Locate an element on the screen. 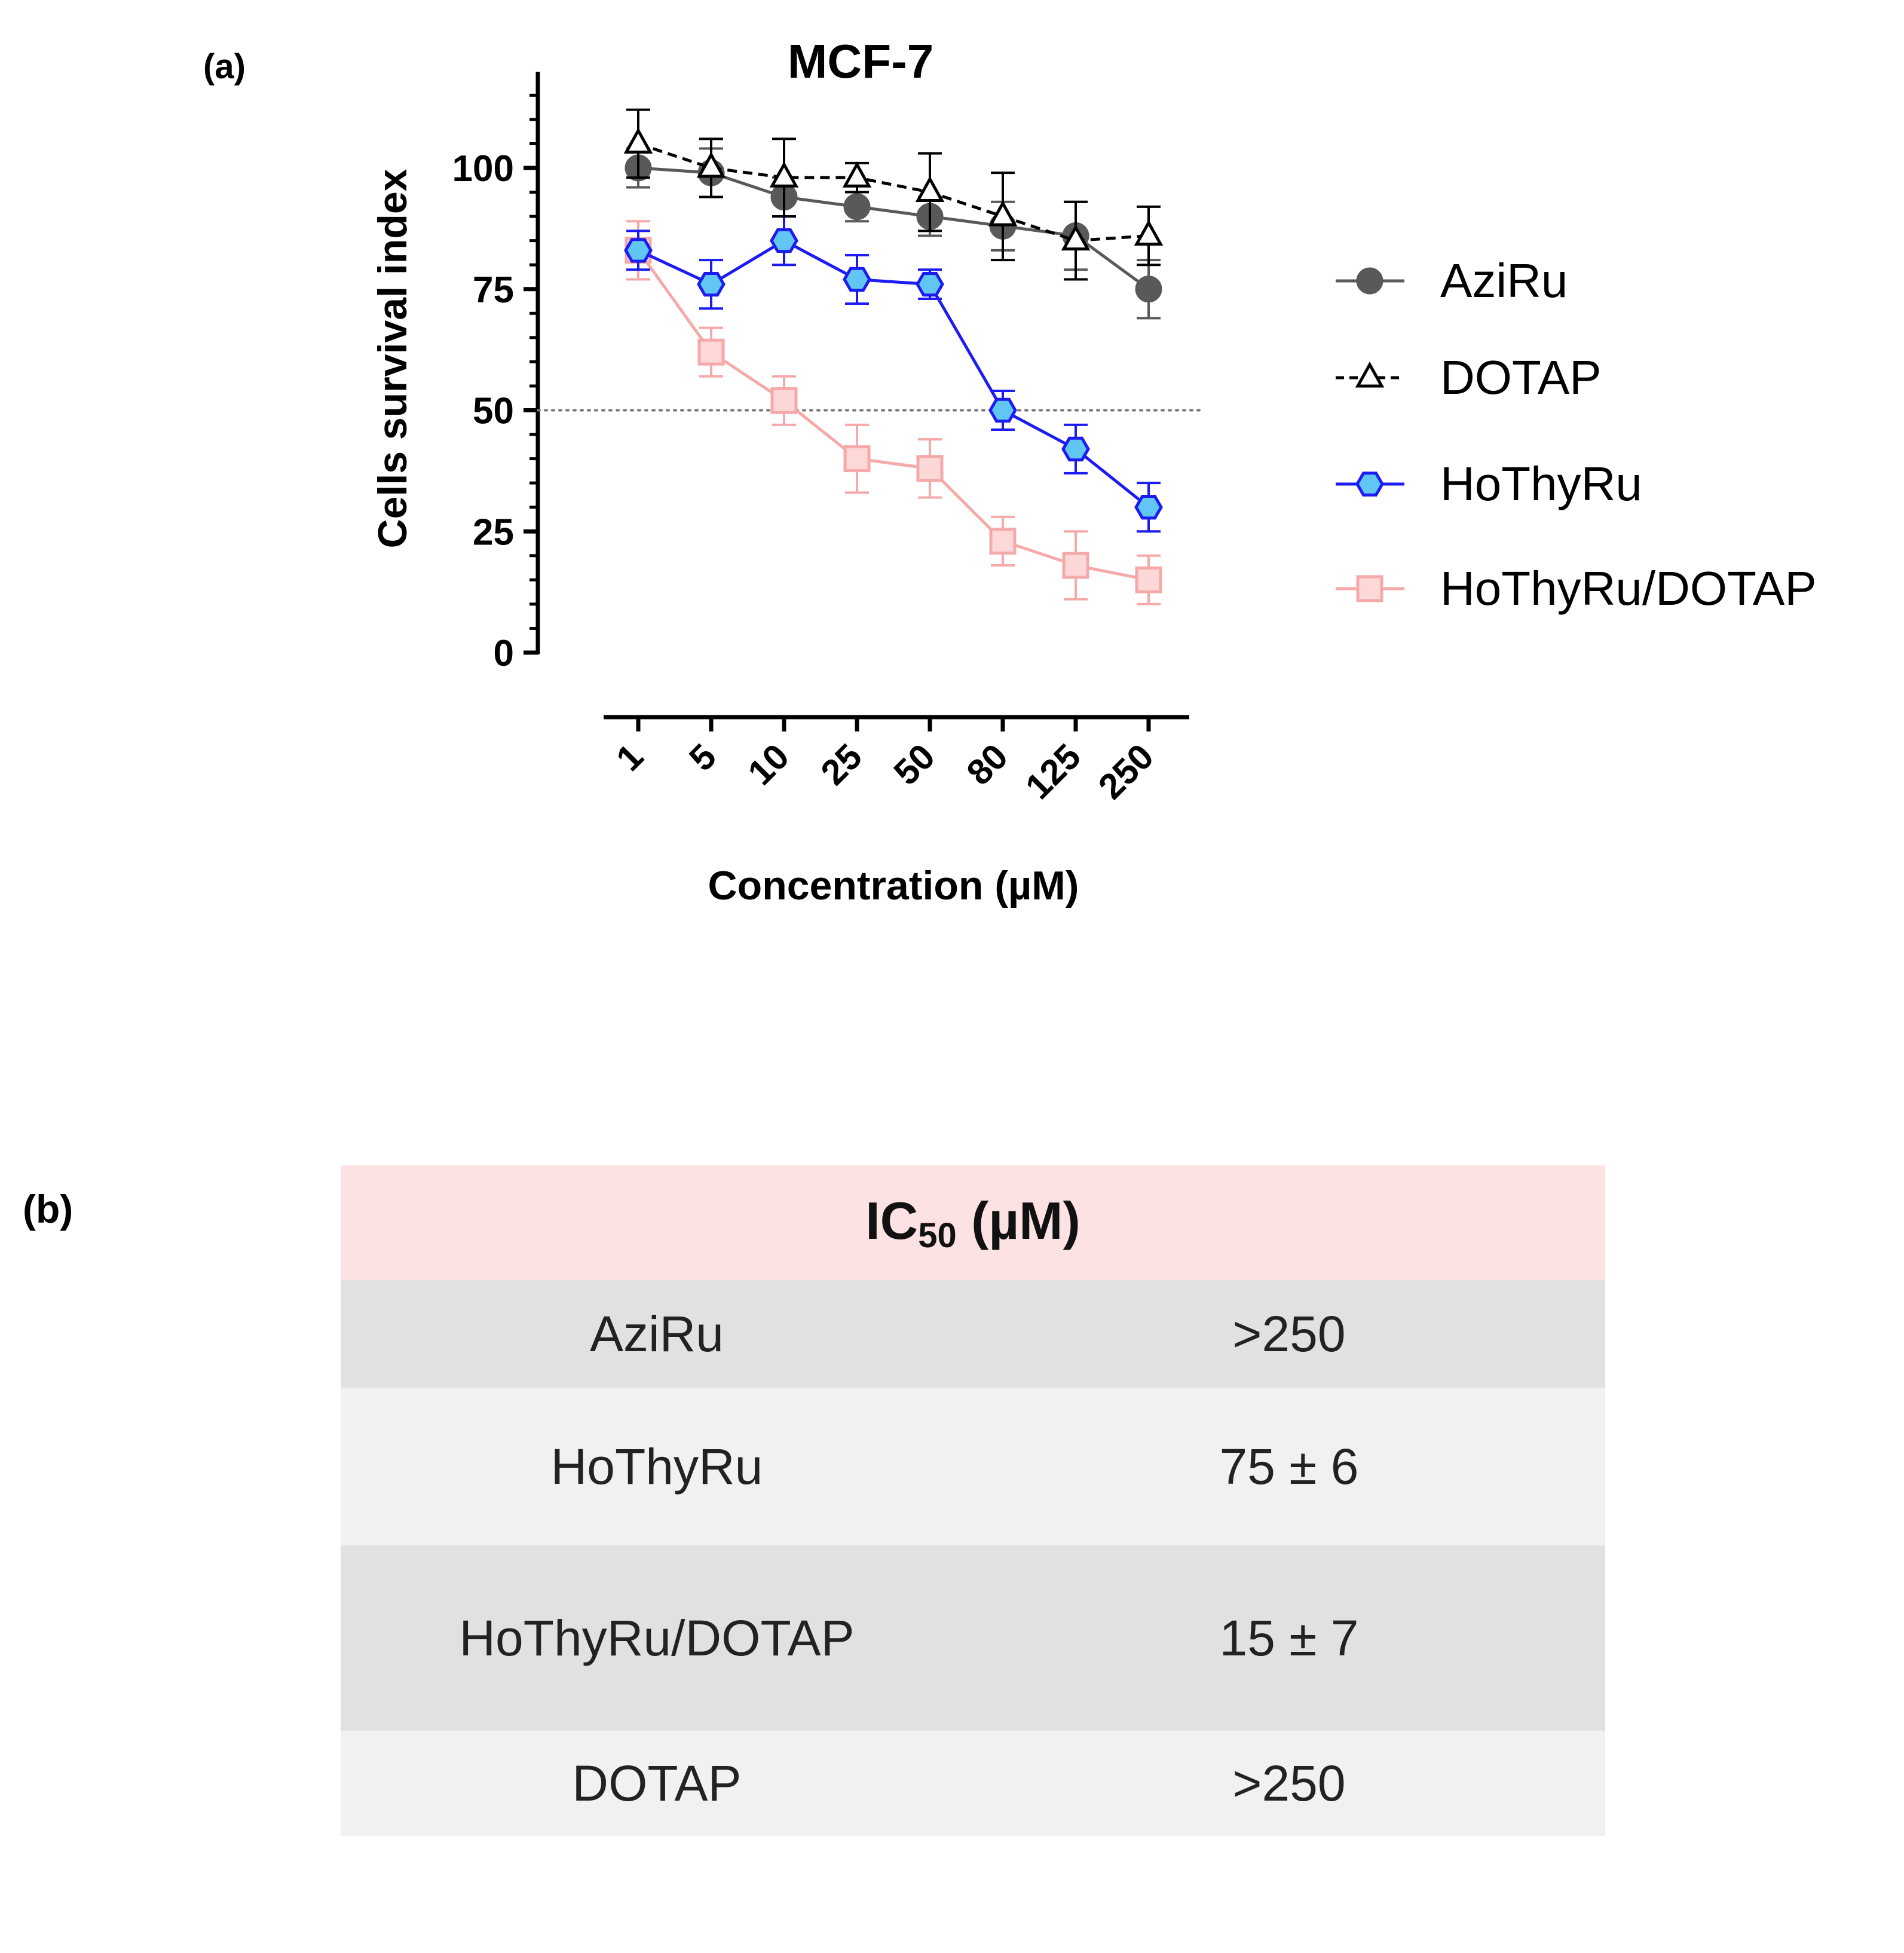  legend-item-hothyru: HoThyRu is located at coordinates (1489, 483).